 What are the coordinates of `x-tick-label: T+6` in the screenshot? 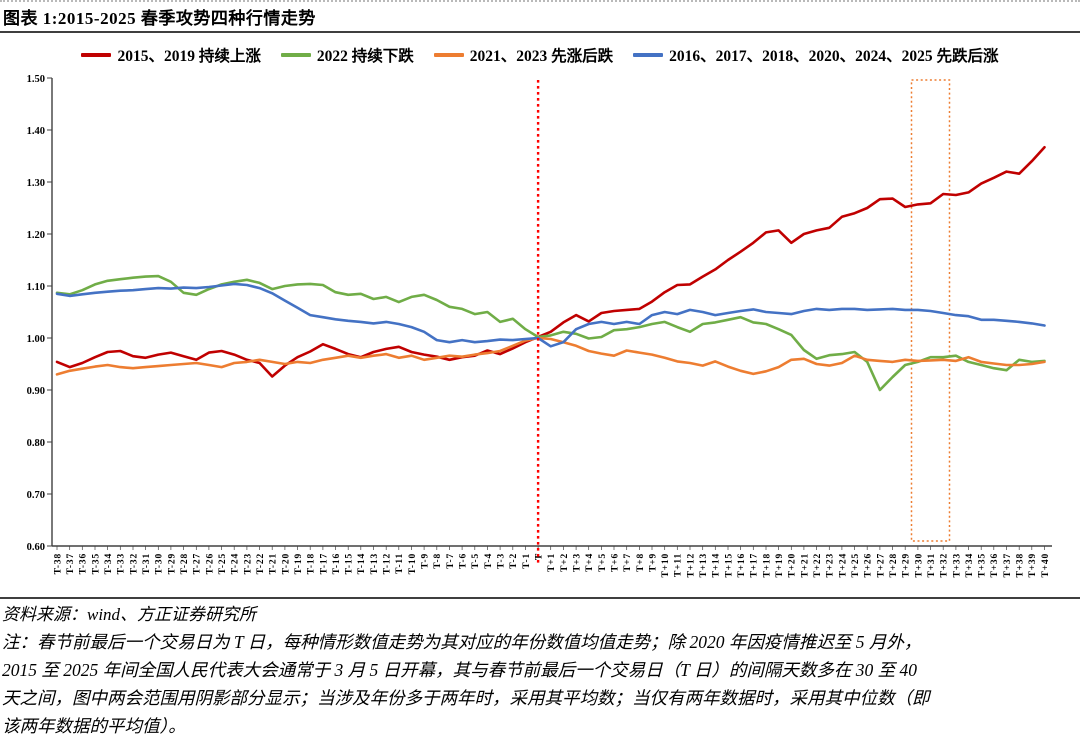 It's located at (615, 562).